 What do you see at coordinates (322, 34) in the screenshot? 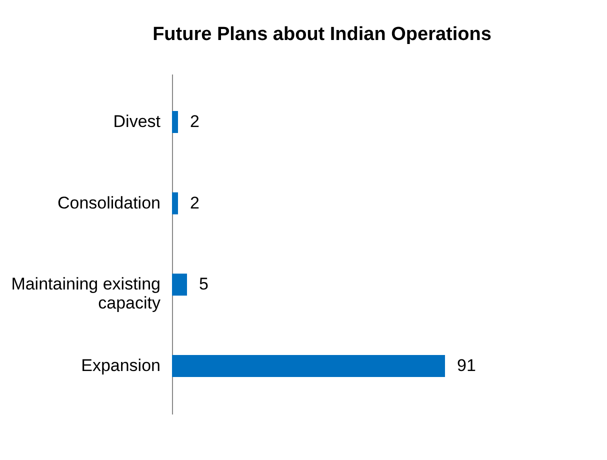
I see `chart-title: Future Plans about Indian Operations` at bounding box center [322, 34].